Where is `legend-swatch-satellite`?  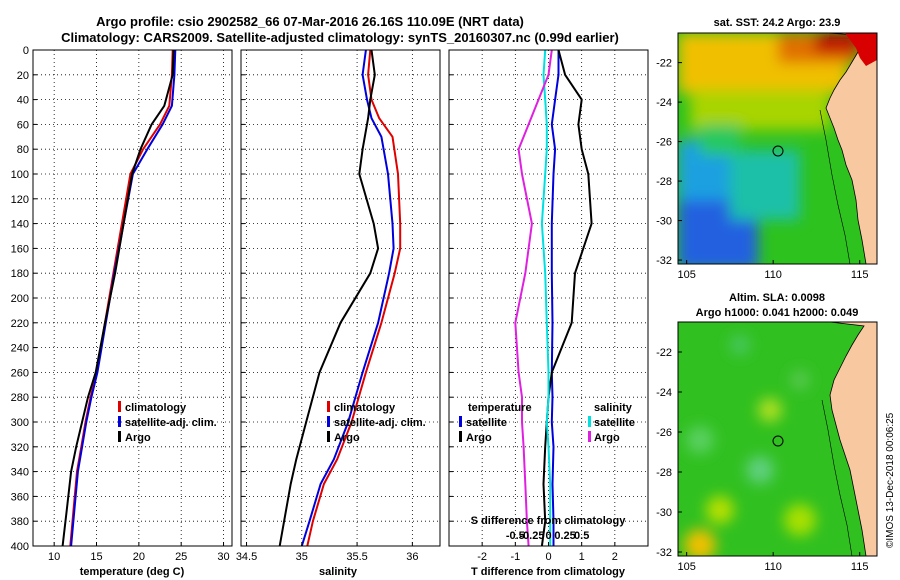
legend-swatch-satellite is located at coordinates (119, 421).